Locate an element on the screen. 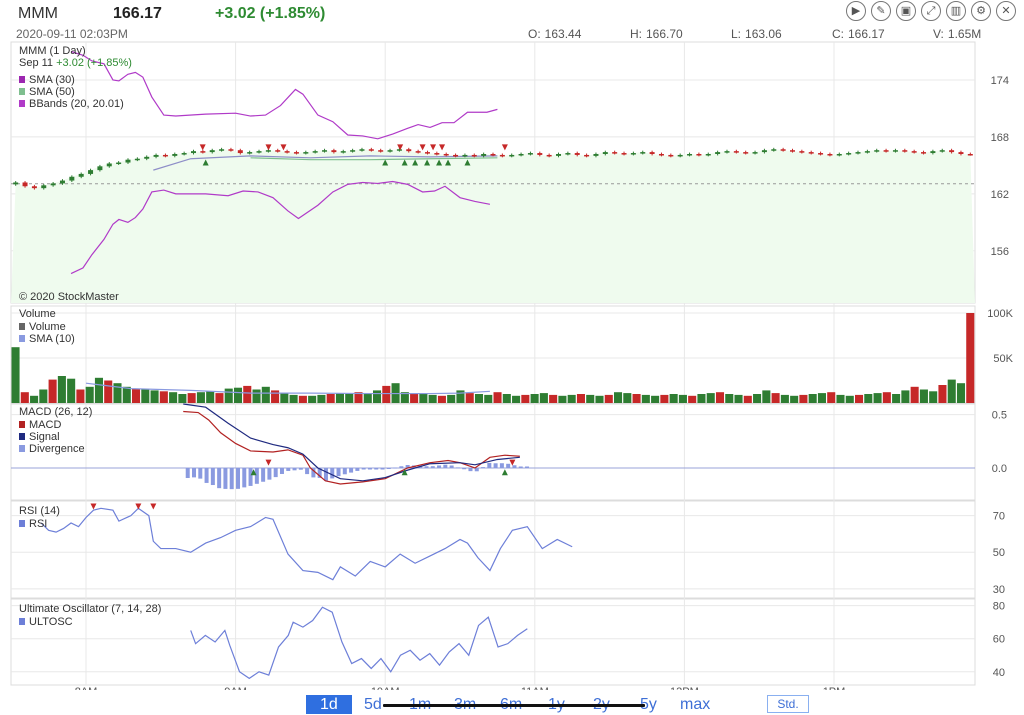  fullscreen-icon: ⤢ is located at coordinates (931, 11).